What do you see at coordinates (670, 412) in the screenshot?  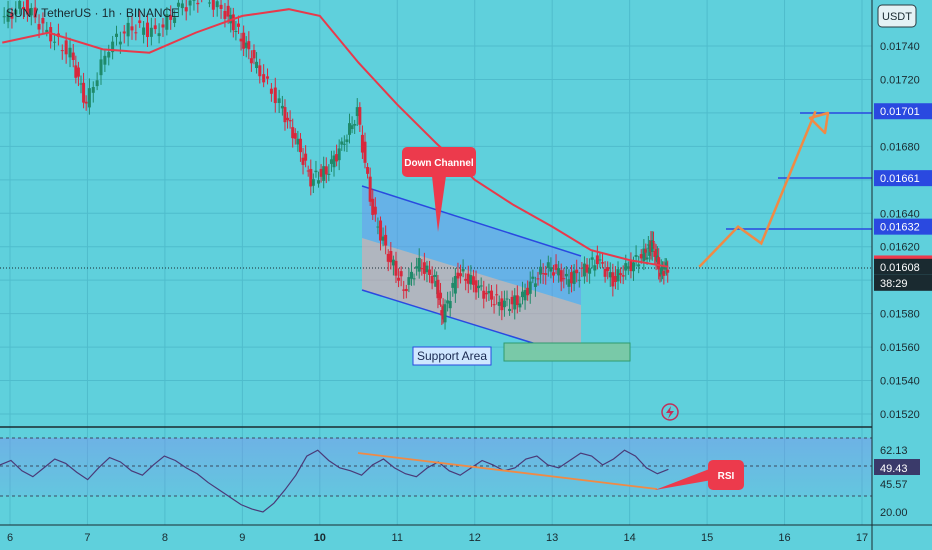 I see `lightning-icon` at bounding box center [670, 412].